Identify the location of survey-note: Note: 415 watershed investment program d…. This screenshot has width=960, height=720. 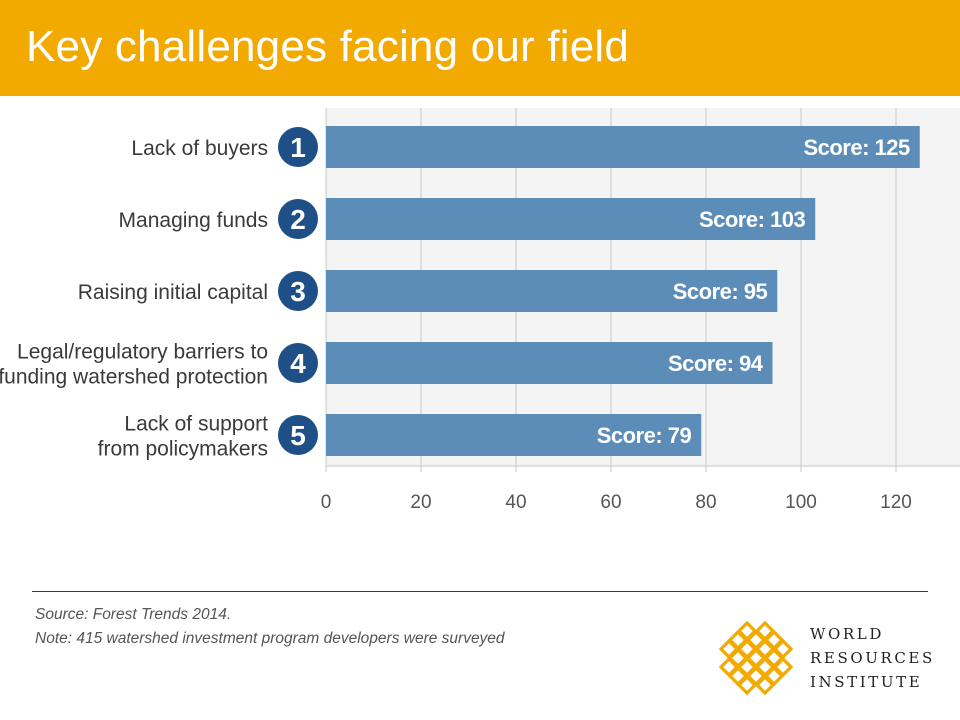
(270, 638).